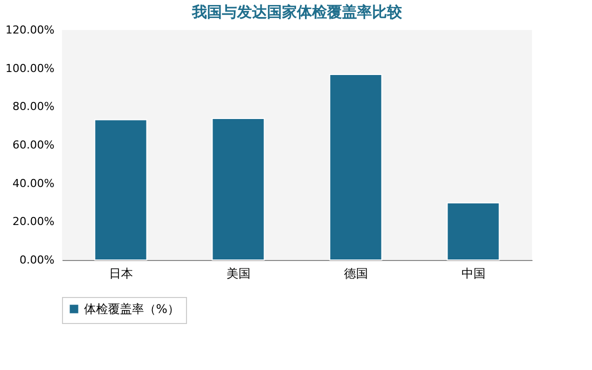 The image size is (592, 370). I want to click on chart-title: 我国与发达国家体检覆盖率比较, so click(297, 12).